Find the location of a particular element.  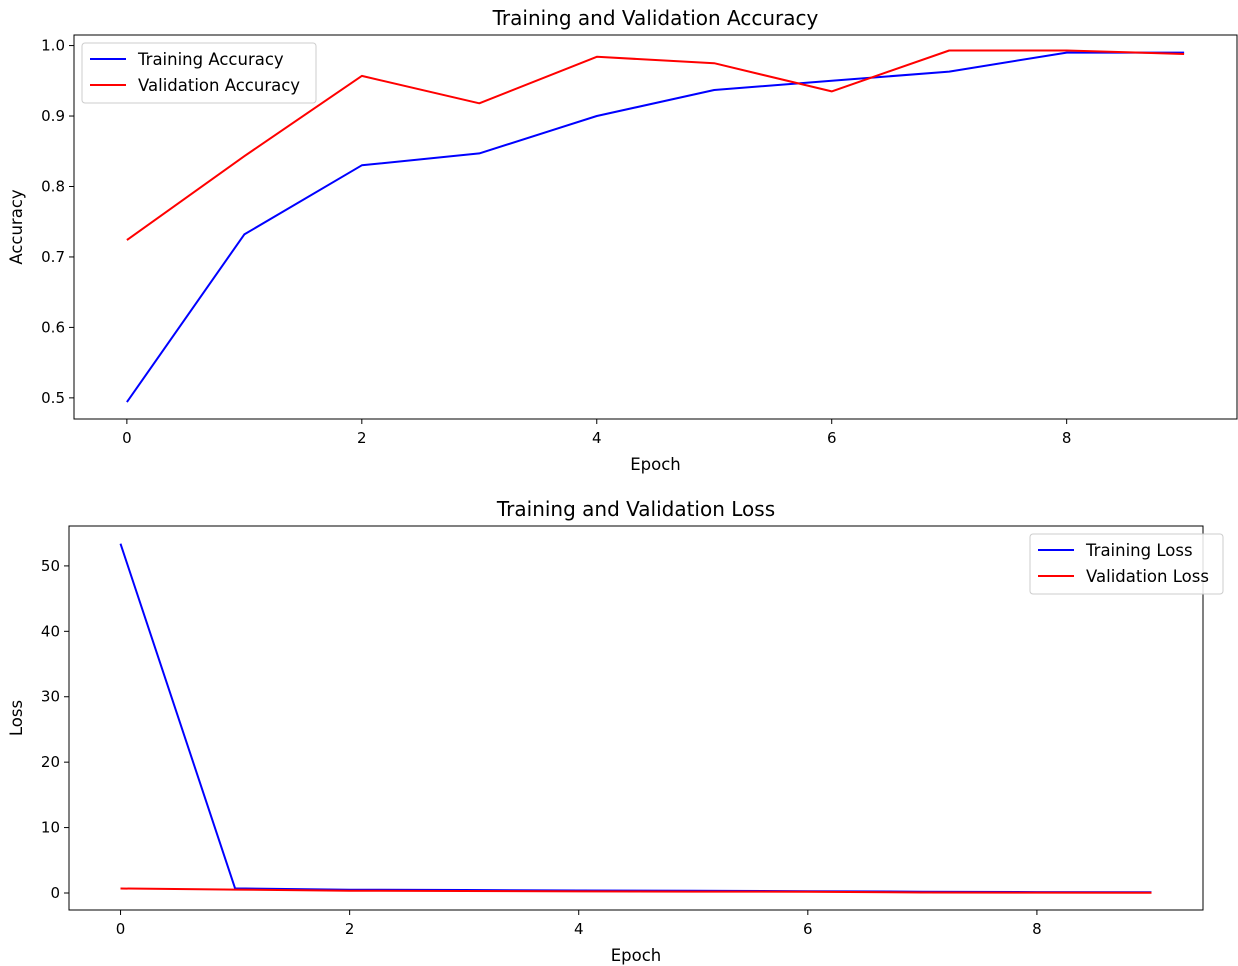

y-axis-label: Loss is located at coordinates (16, 718).